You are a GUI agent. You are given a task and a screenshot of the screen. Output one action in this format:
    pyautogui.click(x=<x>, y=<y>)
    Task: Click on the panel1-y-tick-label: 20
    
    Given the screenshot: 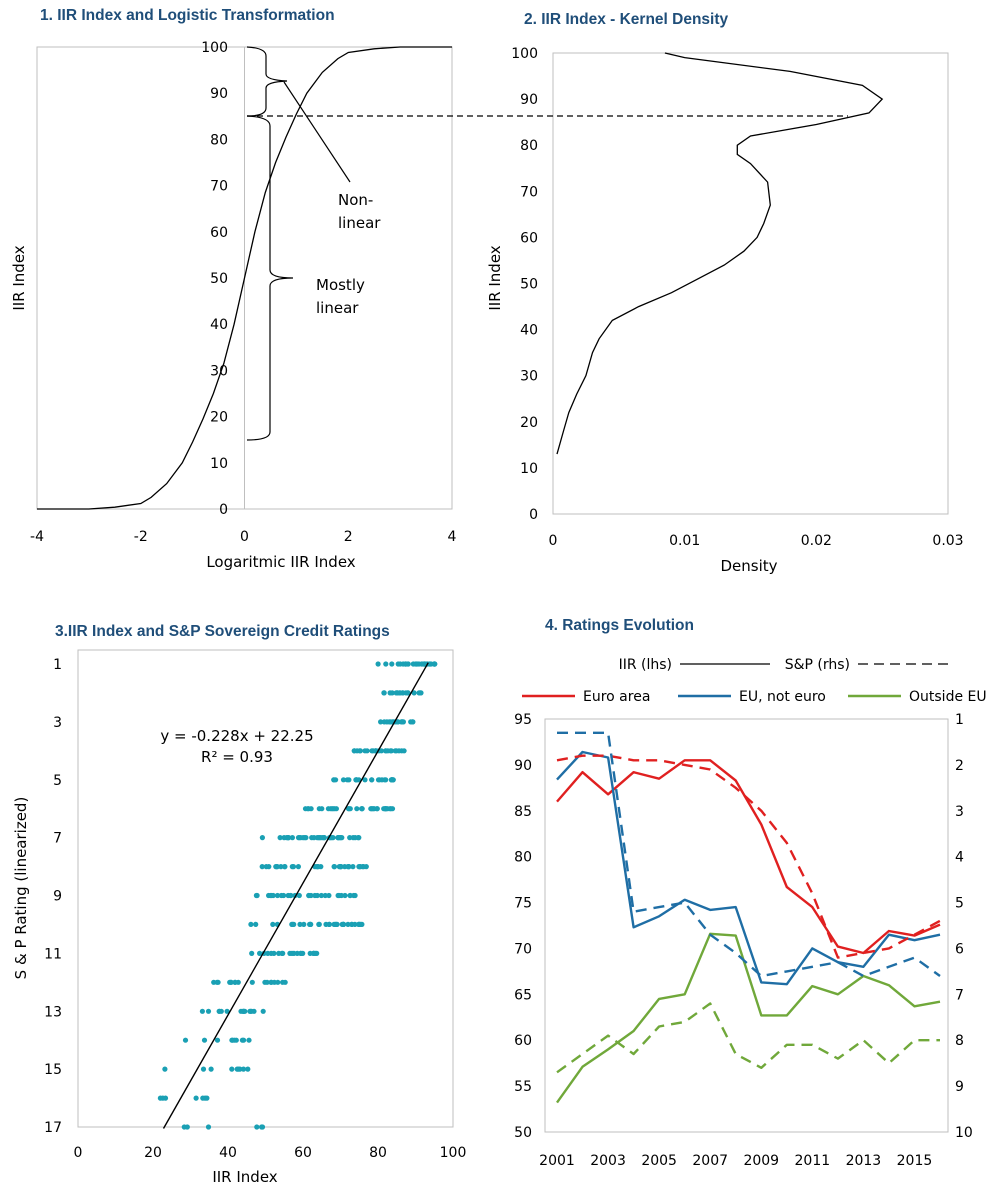 What is the action you would take?
    pyautogui.click(x=219, y=418)
    